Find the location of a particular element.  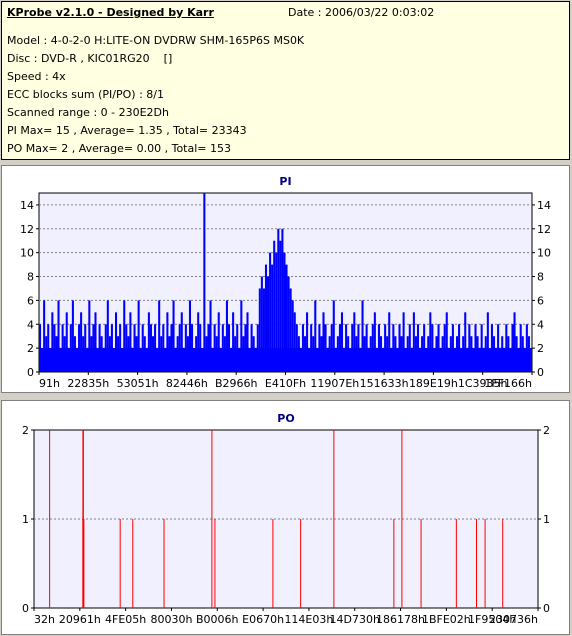

y-tick-label-right: 6 is located at coordinates (540, 300).